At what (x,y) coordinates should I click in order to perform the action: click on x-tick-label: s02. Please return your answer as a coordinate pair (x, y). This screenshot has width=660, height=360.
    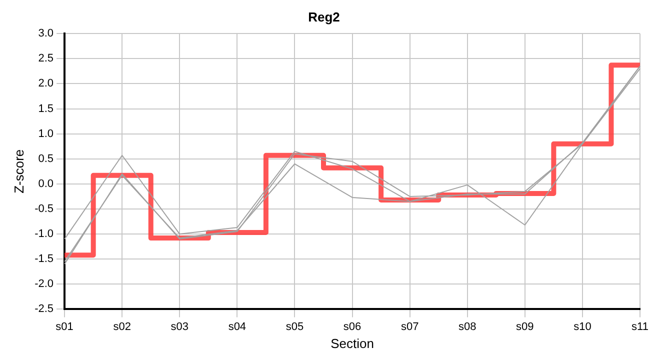
    Looking at the image, I should click on (122, 326).